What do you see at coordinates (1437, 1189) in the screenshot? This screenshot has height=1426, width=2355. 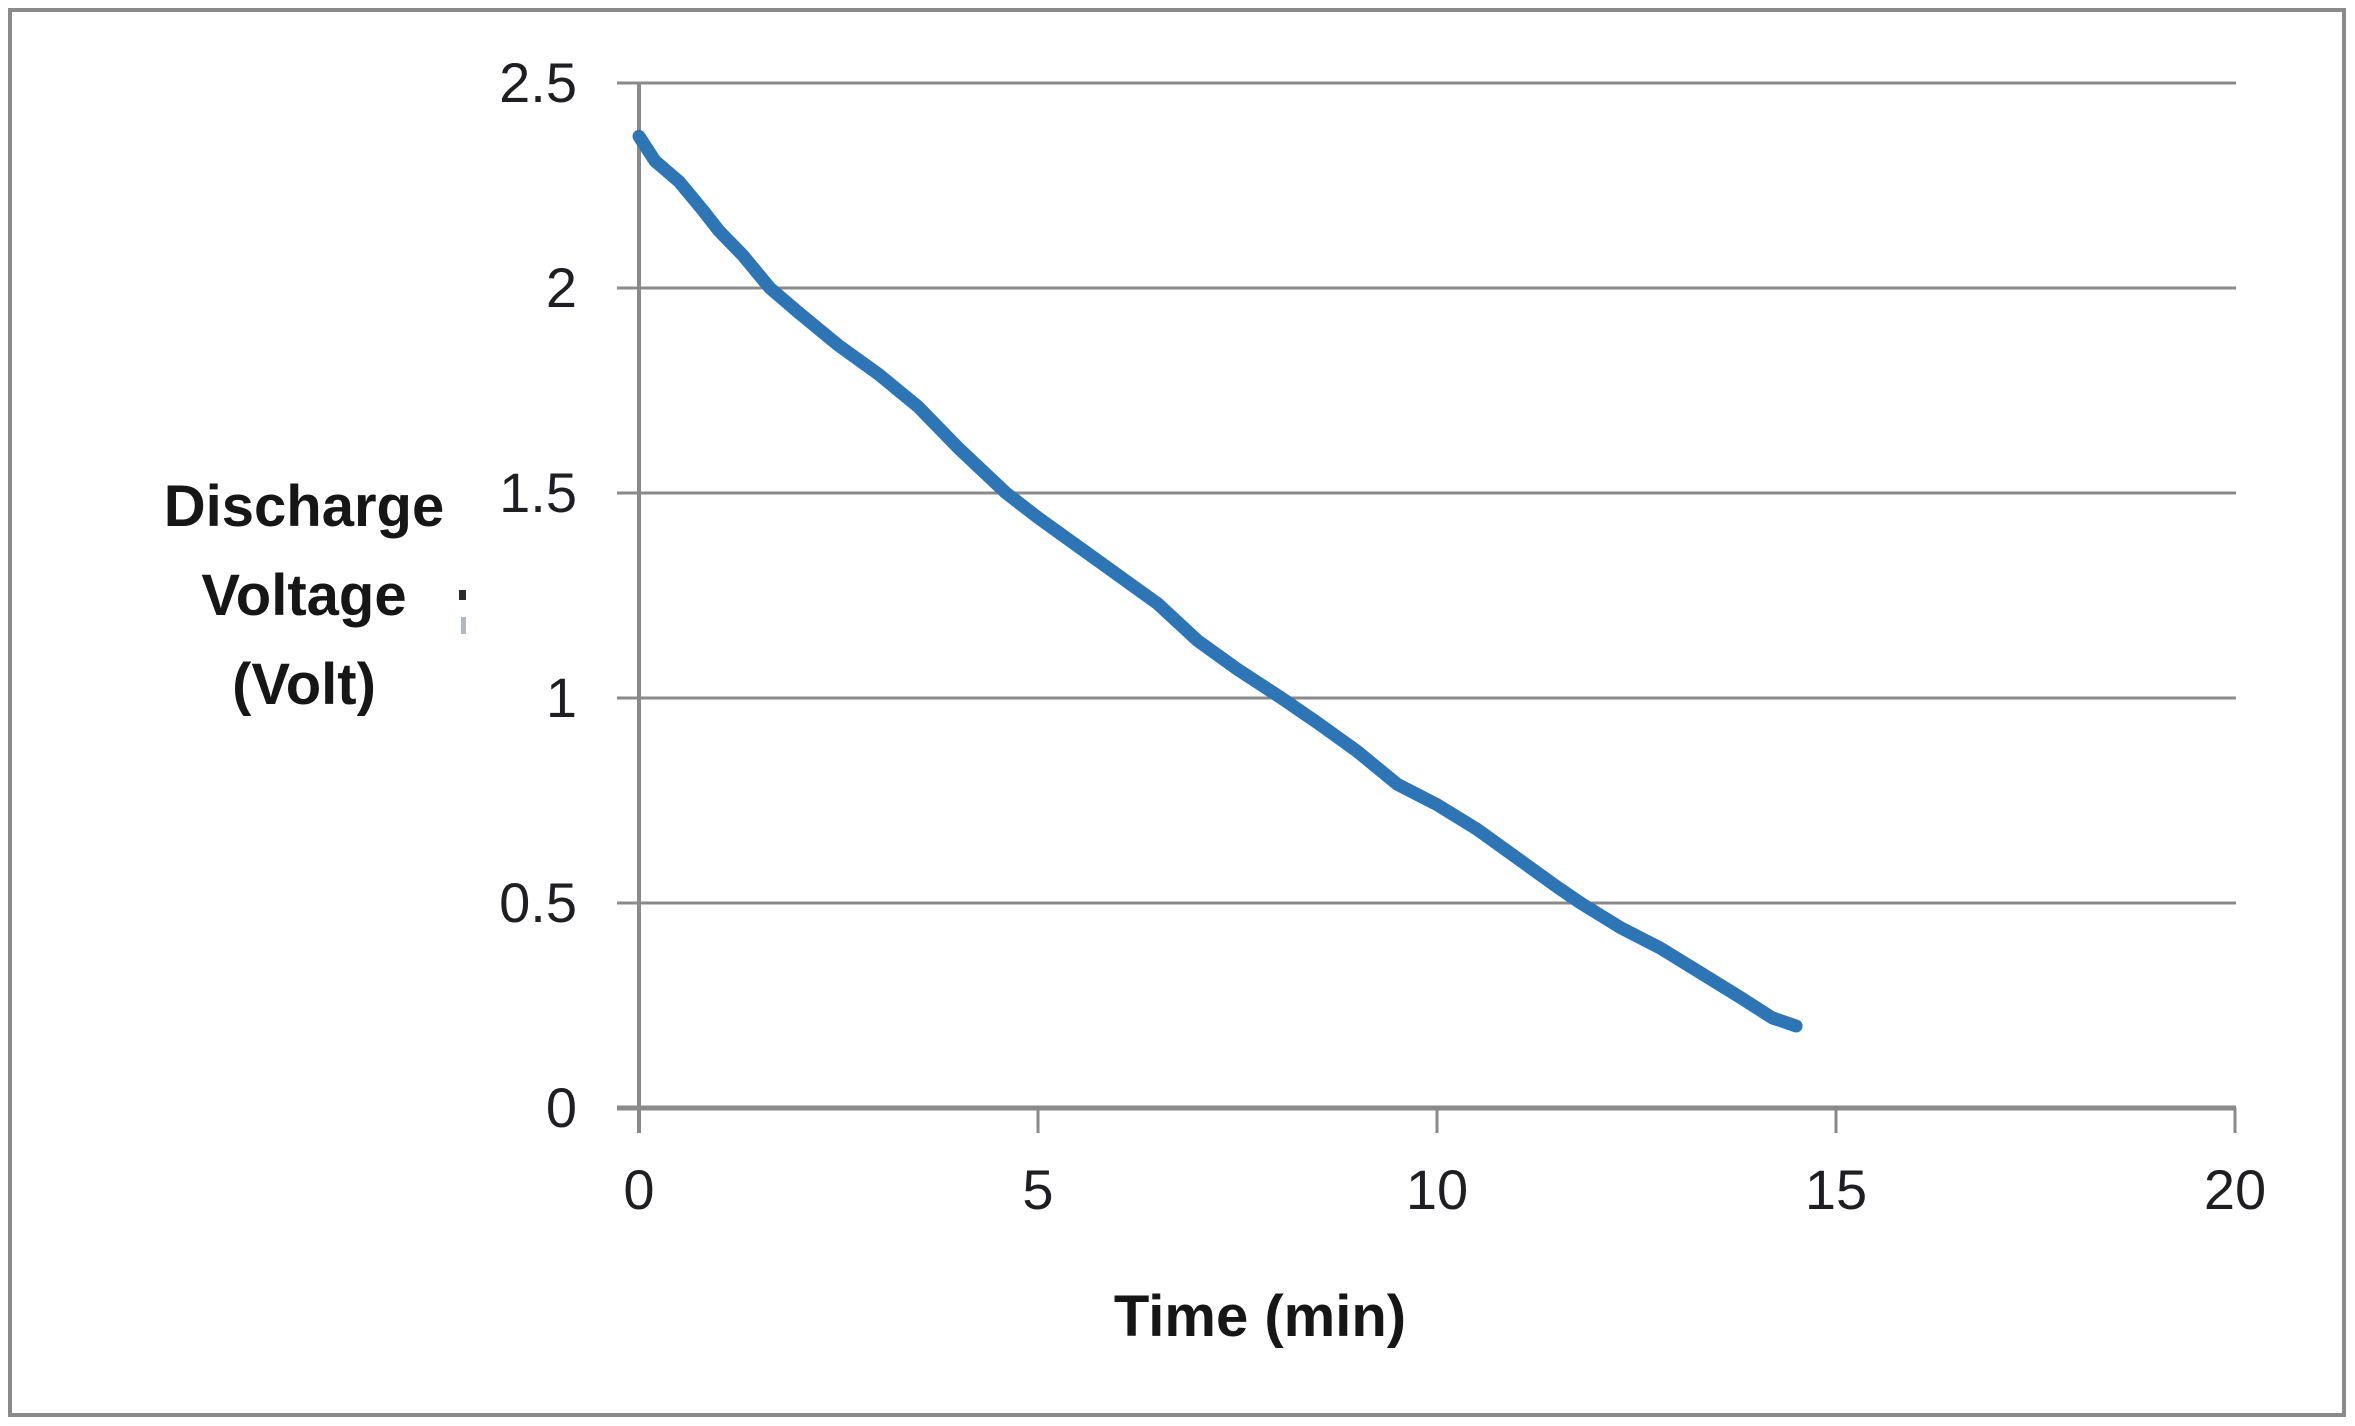 I see `x-tick-label: 10` at bounding box center [1437, 1189].